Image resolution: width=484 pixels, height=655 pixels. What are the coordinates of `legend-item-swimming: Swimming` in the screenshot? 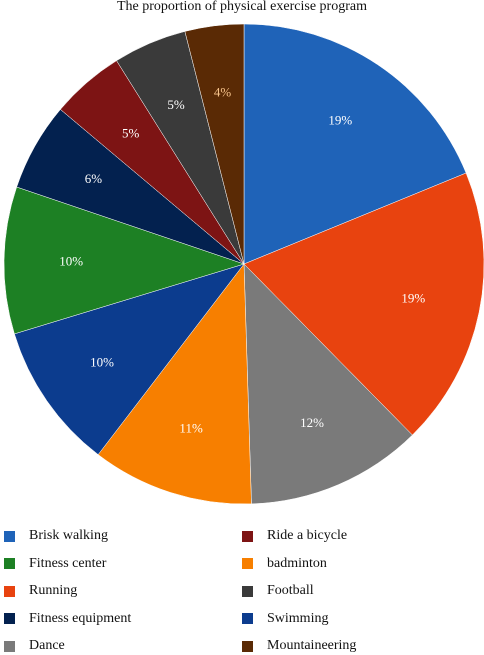 It's located at (285, 619).